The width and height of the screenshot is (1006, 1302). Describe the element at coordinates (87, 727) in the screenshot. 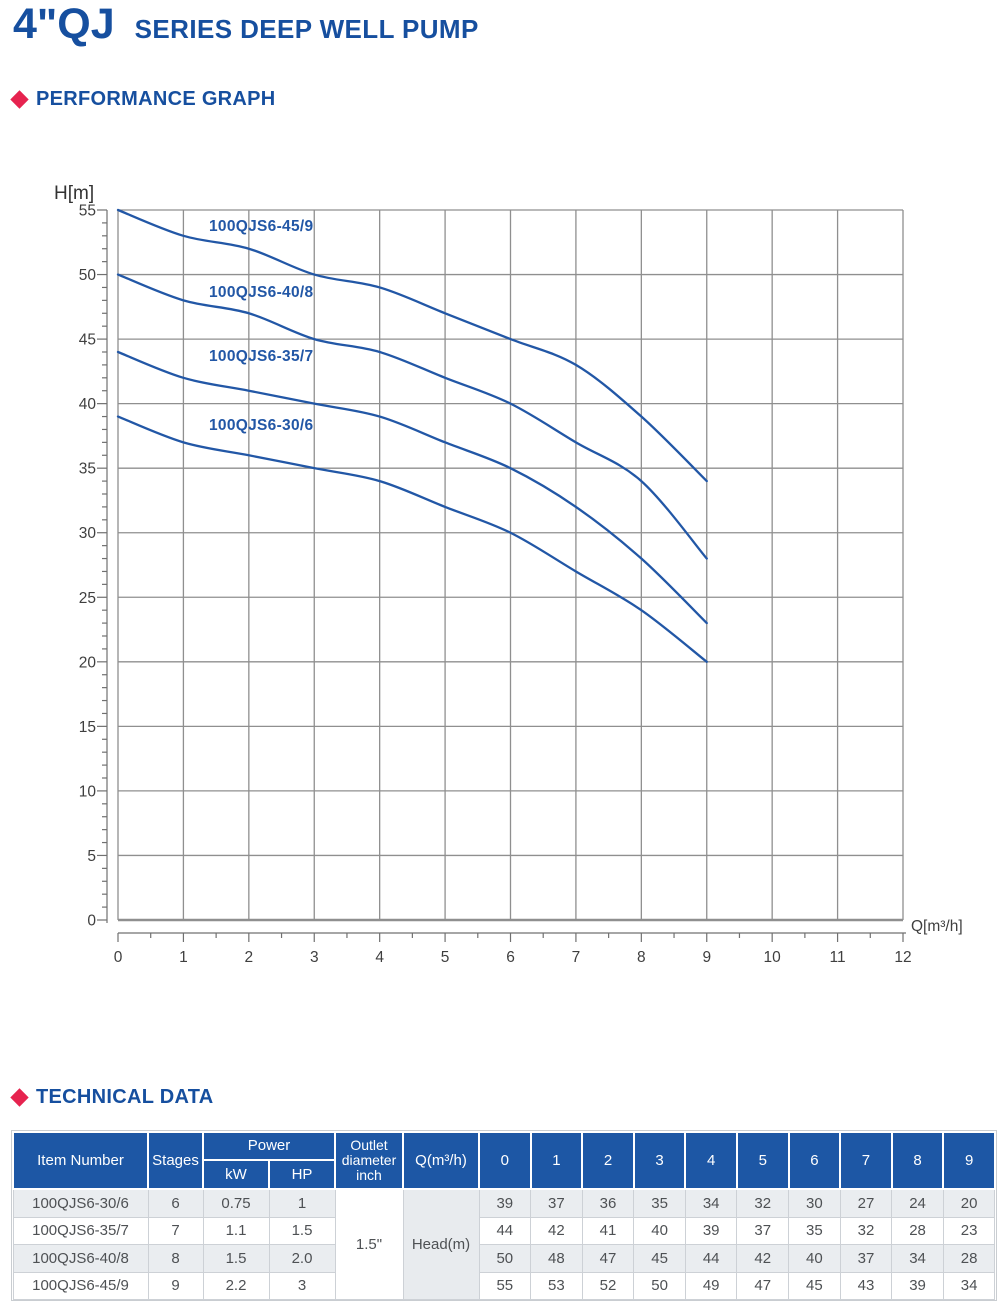

I see `y-tick-label: 15` at that location.